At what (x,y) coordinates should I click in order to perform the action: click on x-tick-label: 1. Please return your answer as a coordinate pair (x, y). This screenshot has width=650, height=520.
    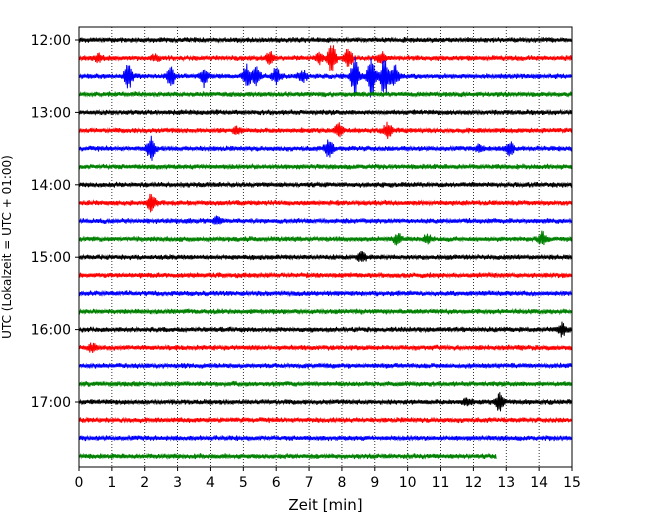
    Looking at the image, I should click on (111, 483).